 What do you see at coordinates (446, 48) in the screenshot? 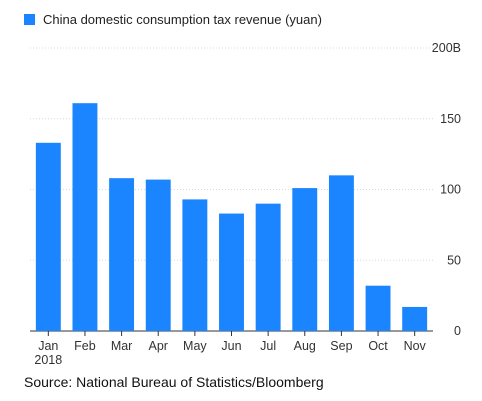
I see `y-tick-label: 200B` at bounding box center [446, 48].